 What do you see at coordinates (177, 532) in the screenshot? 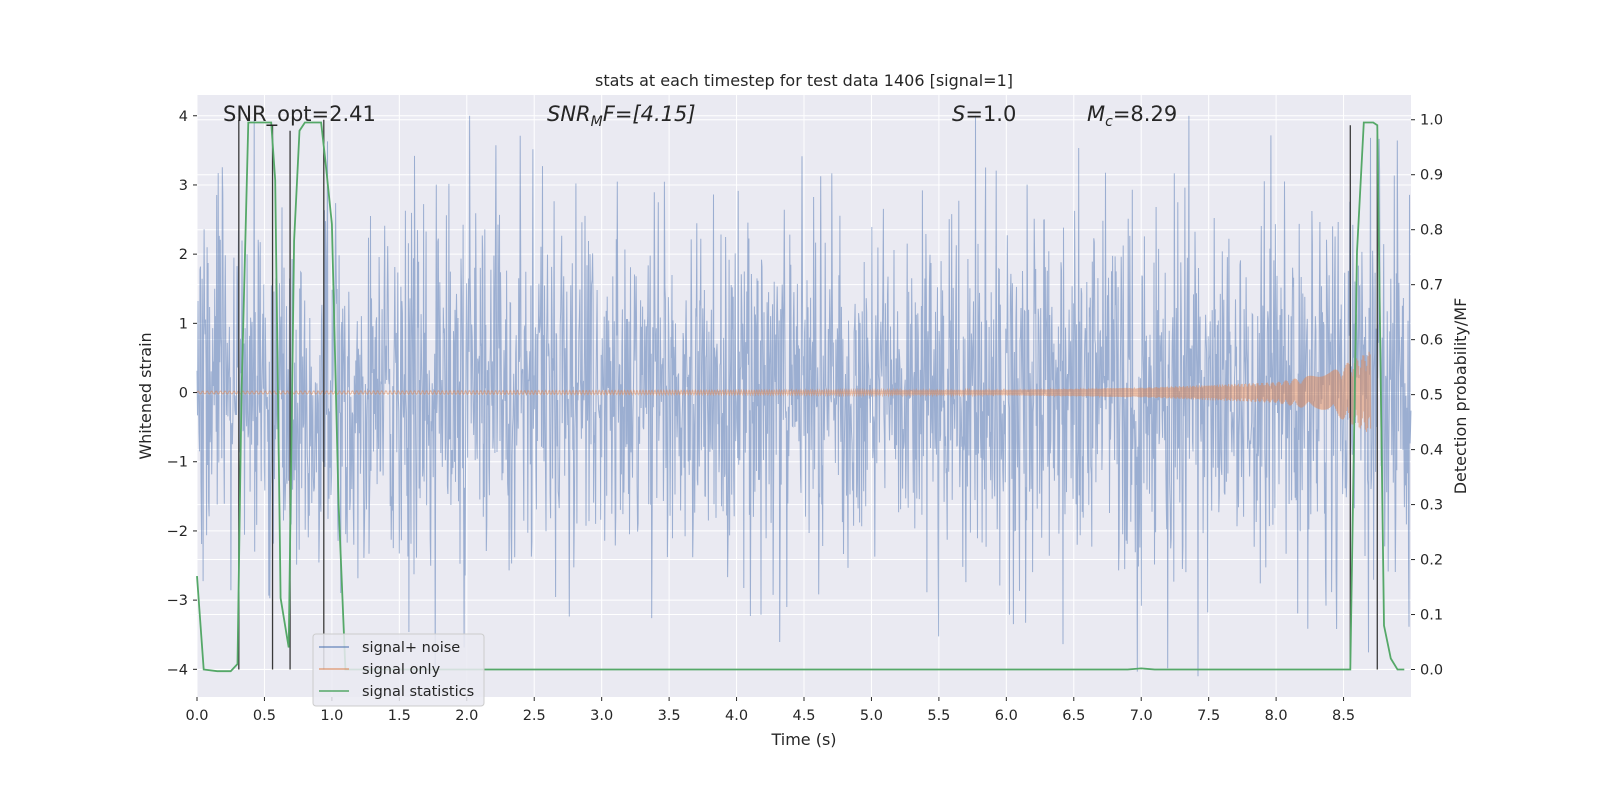
I see `y-tick-label: −2` at bounding box center [177, 532].